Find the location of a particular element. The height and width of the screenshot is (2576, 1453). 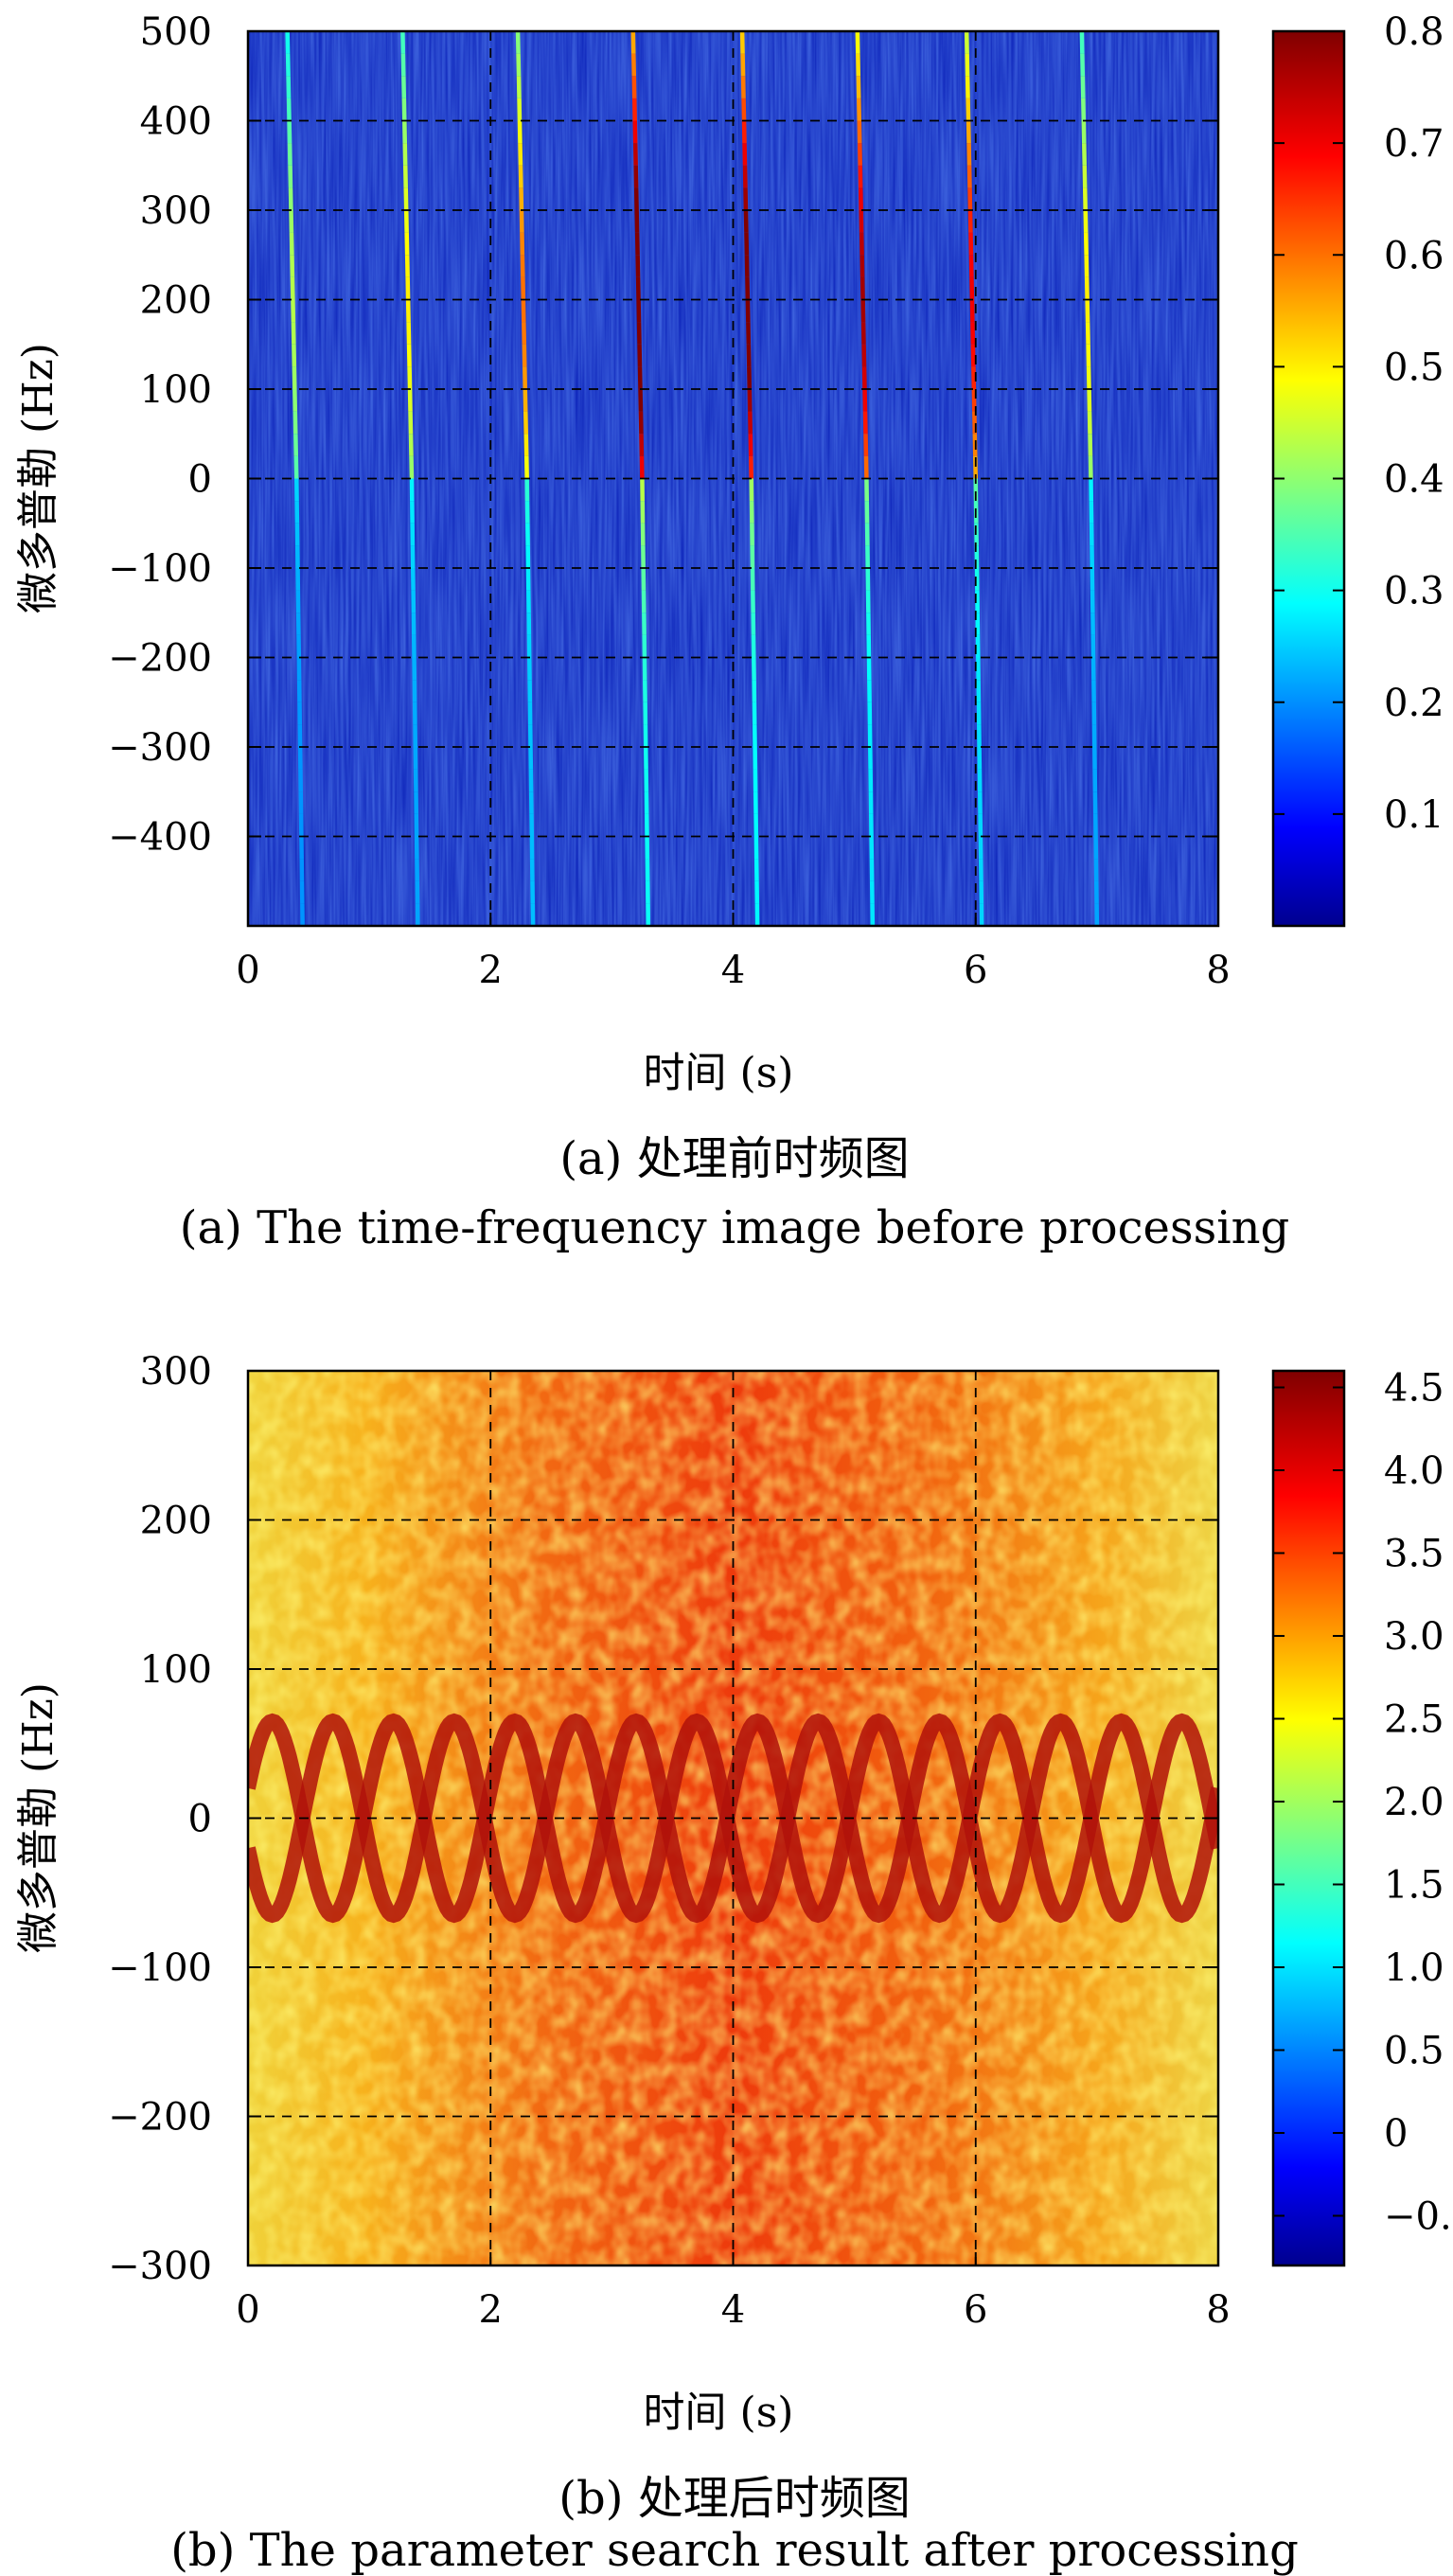

caption-a-cn: (a) 处理前时频图 is located at coordinates (734, 1158).